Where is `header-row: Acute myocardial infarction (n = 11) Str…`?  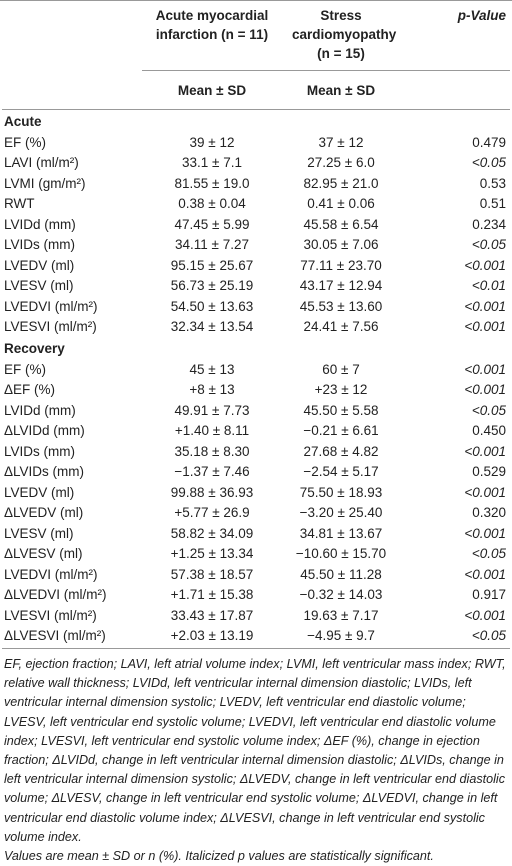 header-row: Acute myocardial infarction (n = 11) Str… is located at coordinates (256, 35).